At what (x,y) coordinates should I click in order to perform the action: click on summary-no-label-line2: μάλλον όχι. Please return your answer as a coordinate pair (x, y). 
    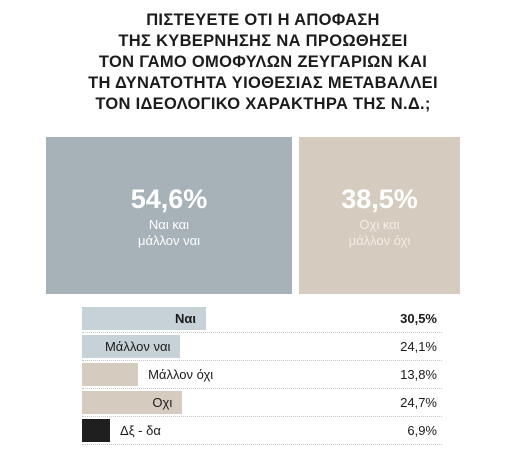
    Looking at the image, I should click on (379, 240).